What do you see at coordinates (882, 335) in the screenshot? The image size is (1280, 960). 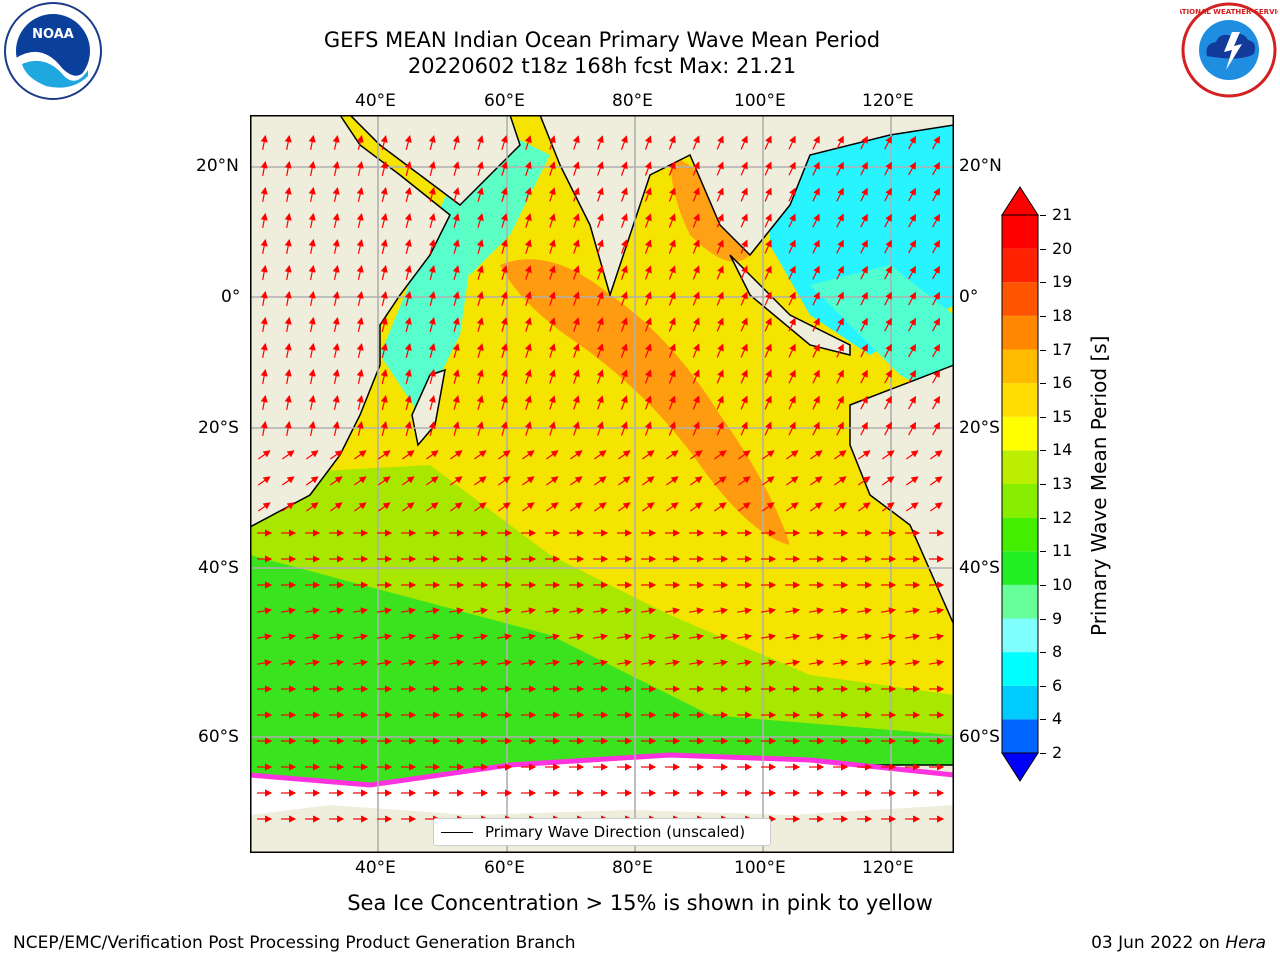 I see `field-cyan-east` at bounding box center [882, 335].